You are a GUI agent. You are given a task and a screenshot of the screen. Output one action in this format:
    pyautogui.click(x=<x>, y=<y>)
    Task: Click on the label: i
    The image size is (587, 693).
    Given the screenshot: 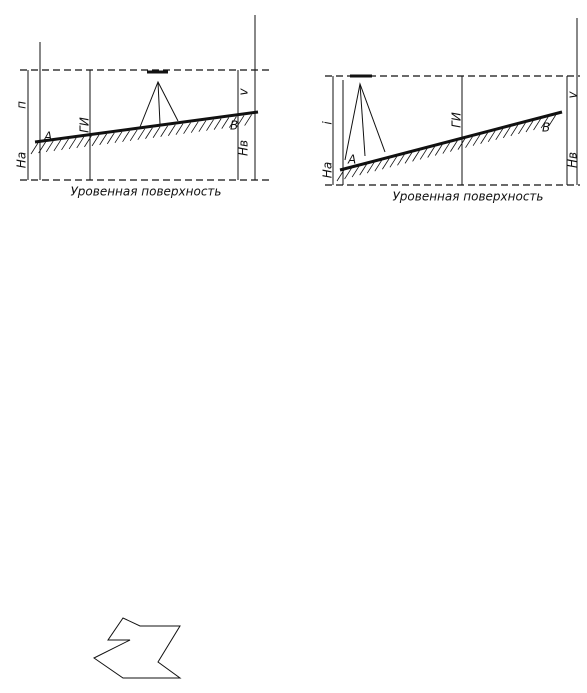 What is the action you would take?
    pyautogui.click(x=328, y=123)
    